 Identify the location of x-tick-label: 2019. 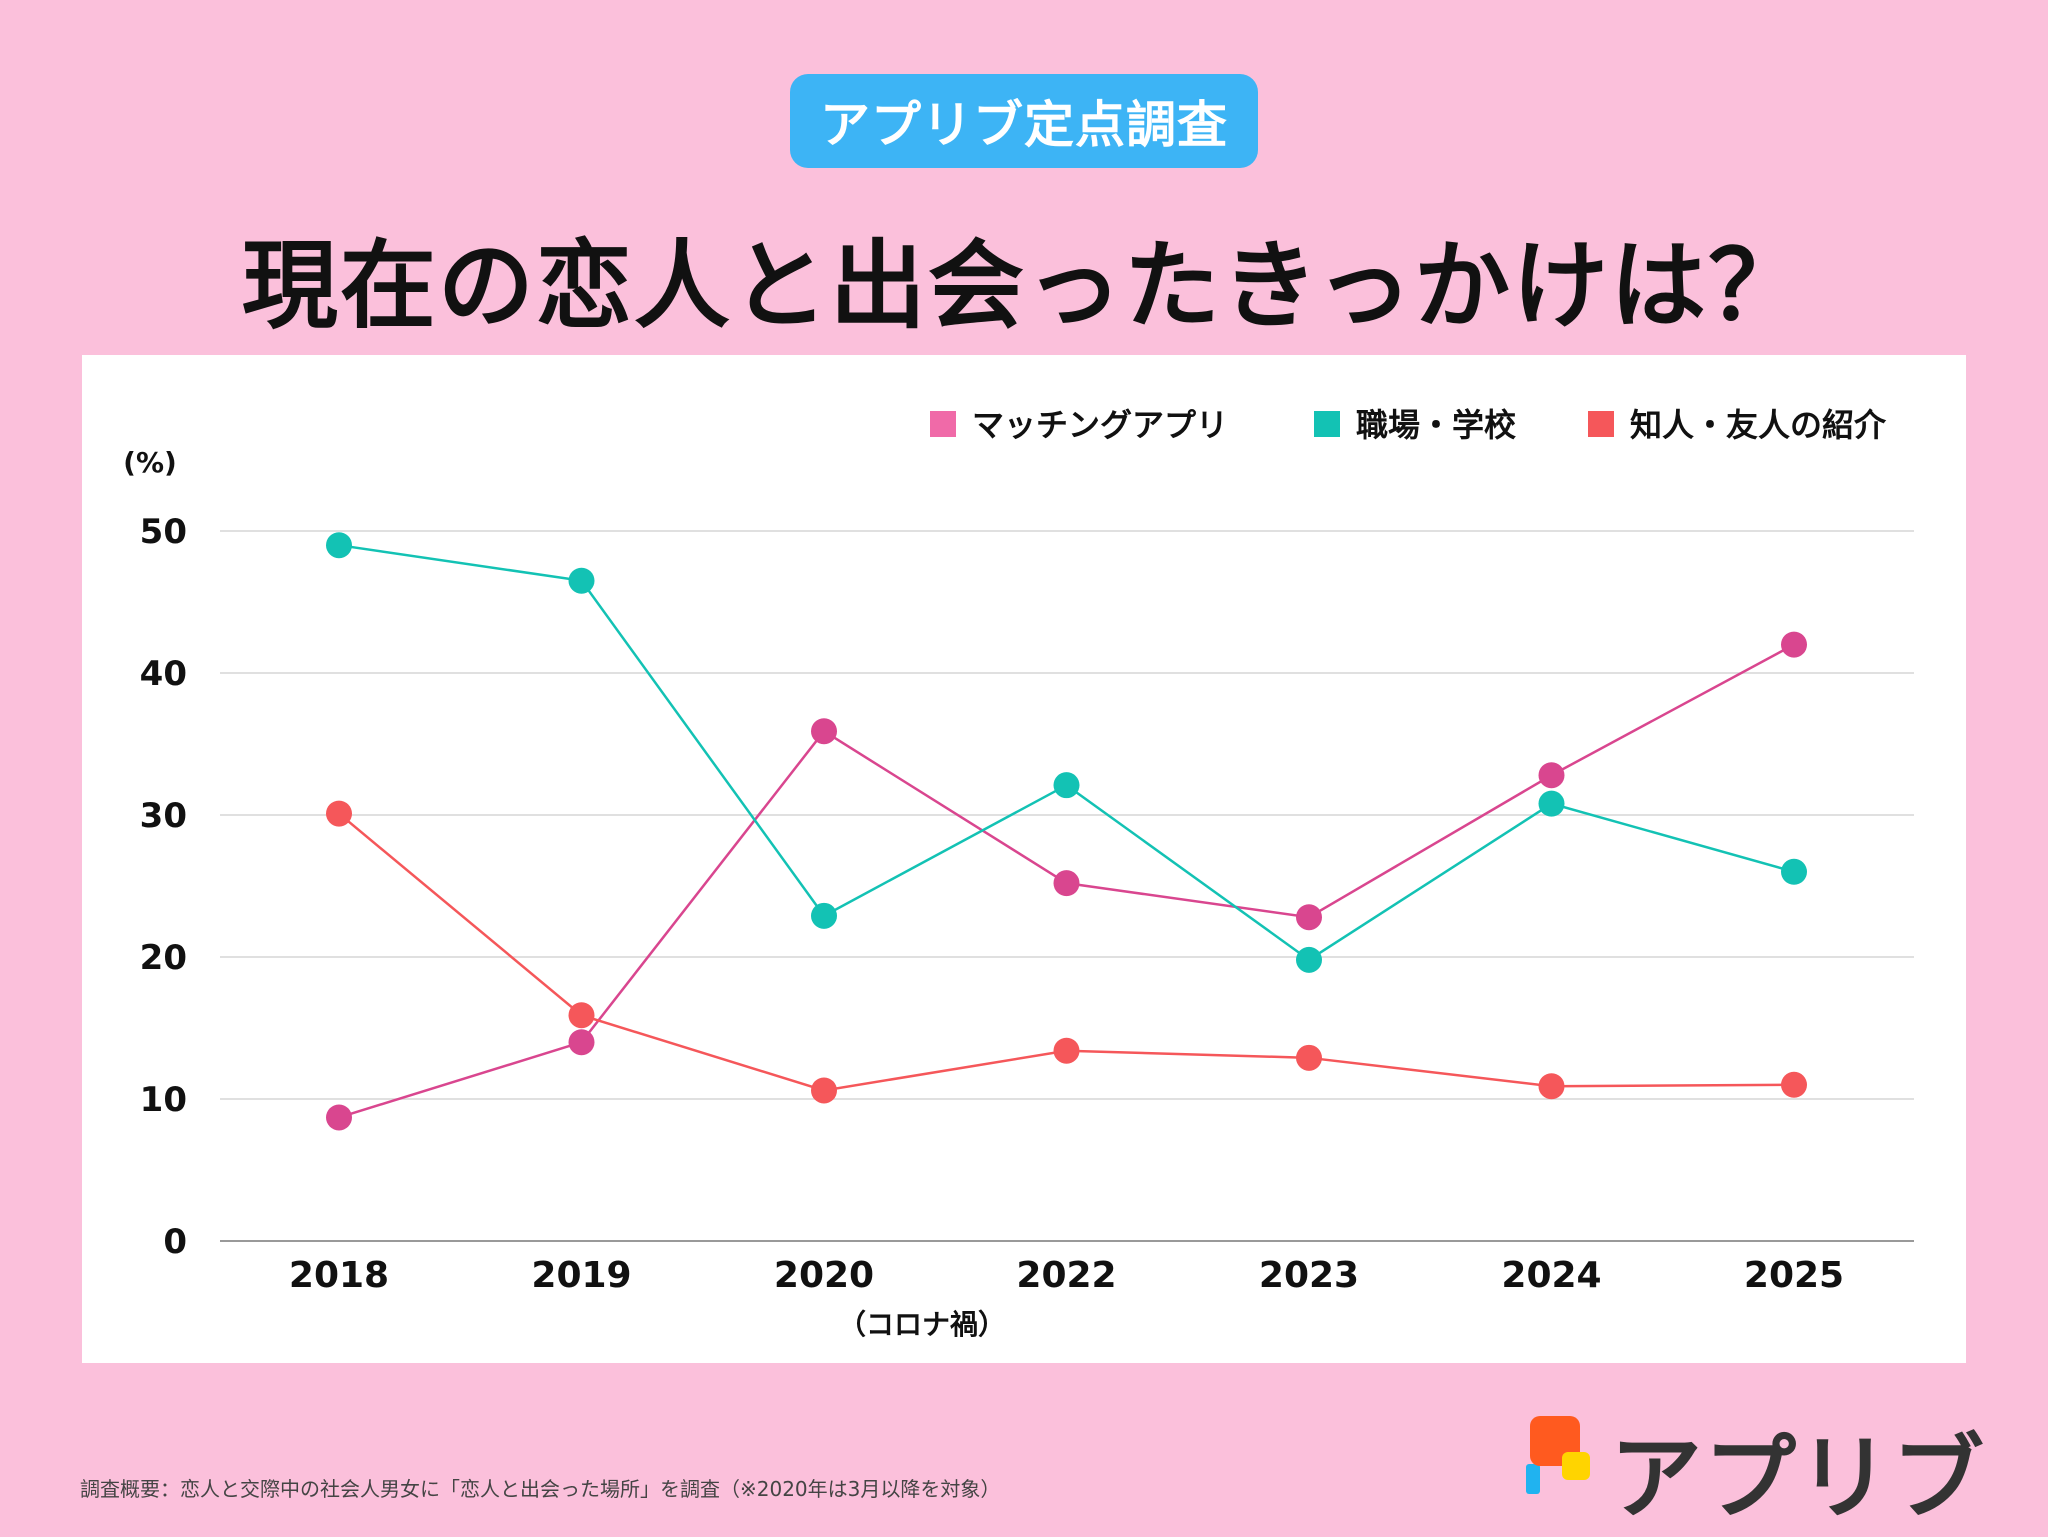
(581, 1275).